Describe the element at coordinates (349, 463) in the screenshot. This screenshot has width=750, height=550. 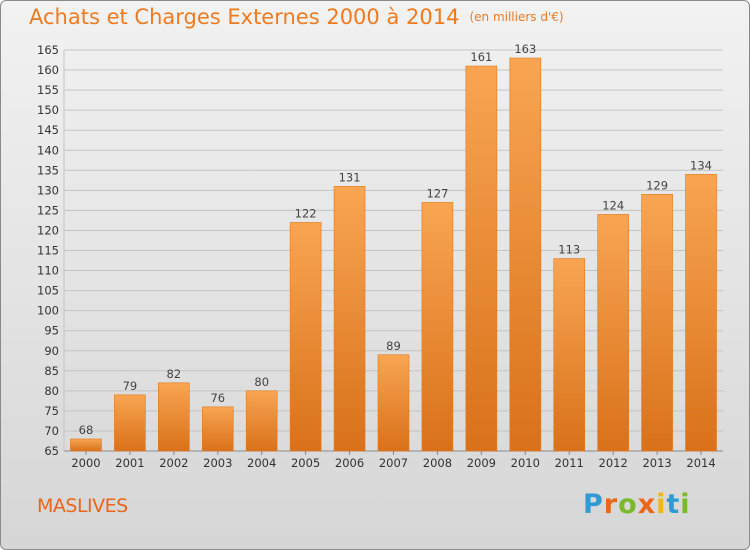
I see `x-tick-label: 2006` at that location.